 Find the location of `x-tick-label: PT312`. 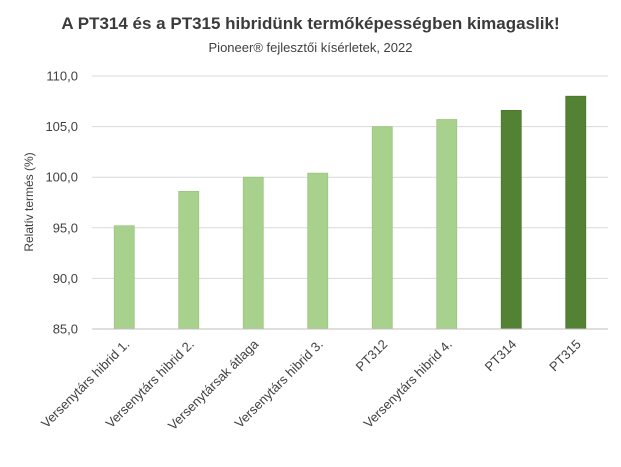

x-tick-label: PT312 is located at coordinates (372, 356).